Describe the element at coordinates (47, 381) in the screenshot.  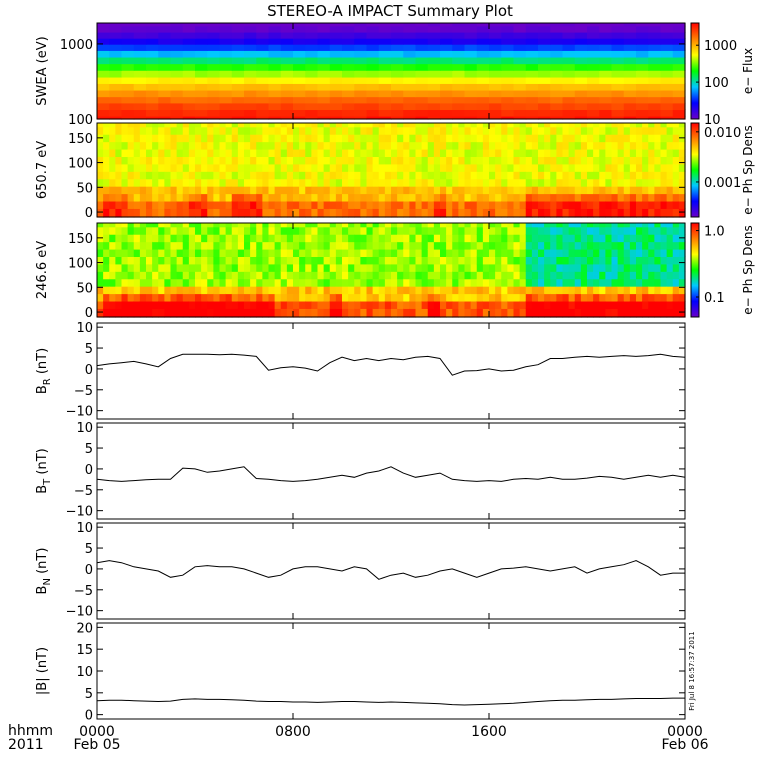
I see `y-axis-label-subscript: R` at that location.